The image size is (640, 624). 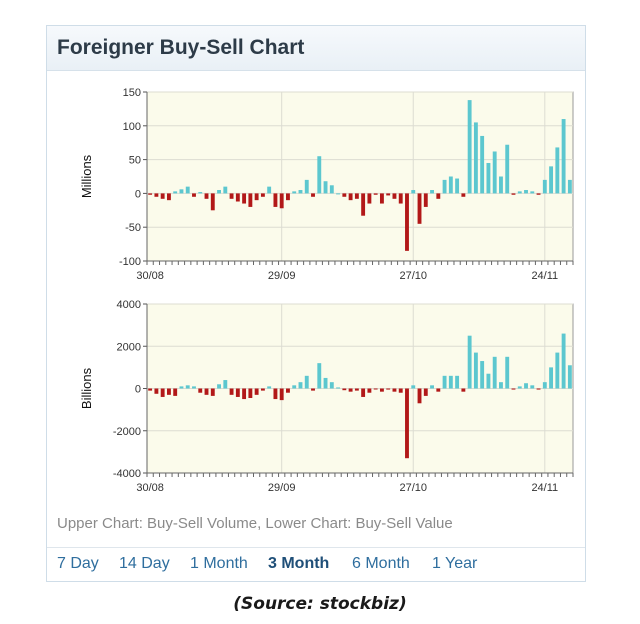 I want to click on y-tick-label: -50, so click(x=133, y=228).